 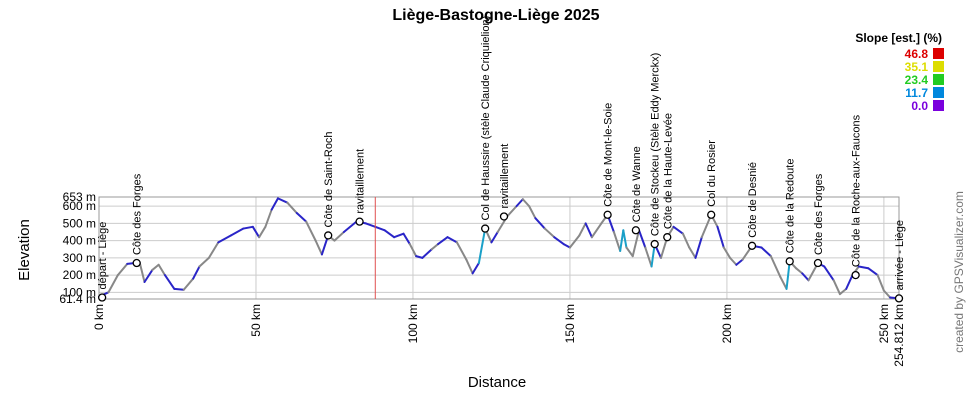 I want to click on waypoint-label: Côte de la Redoute, so click(x=791, y=206).